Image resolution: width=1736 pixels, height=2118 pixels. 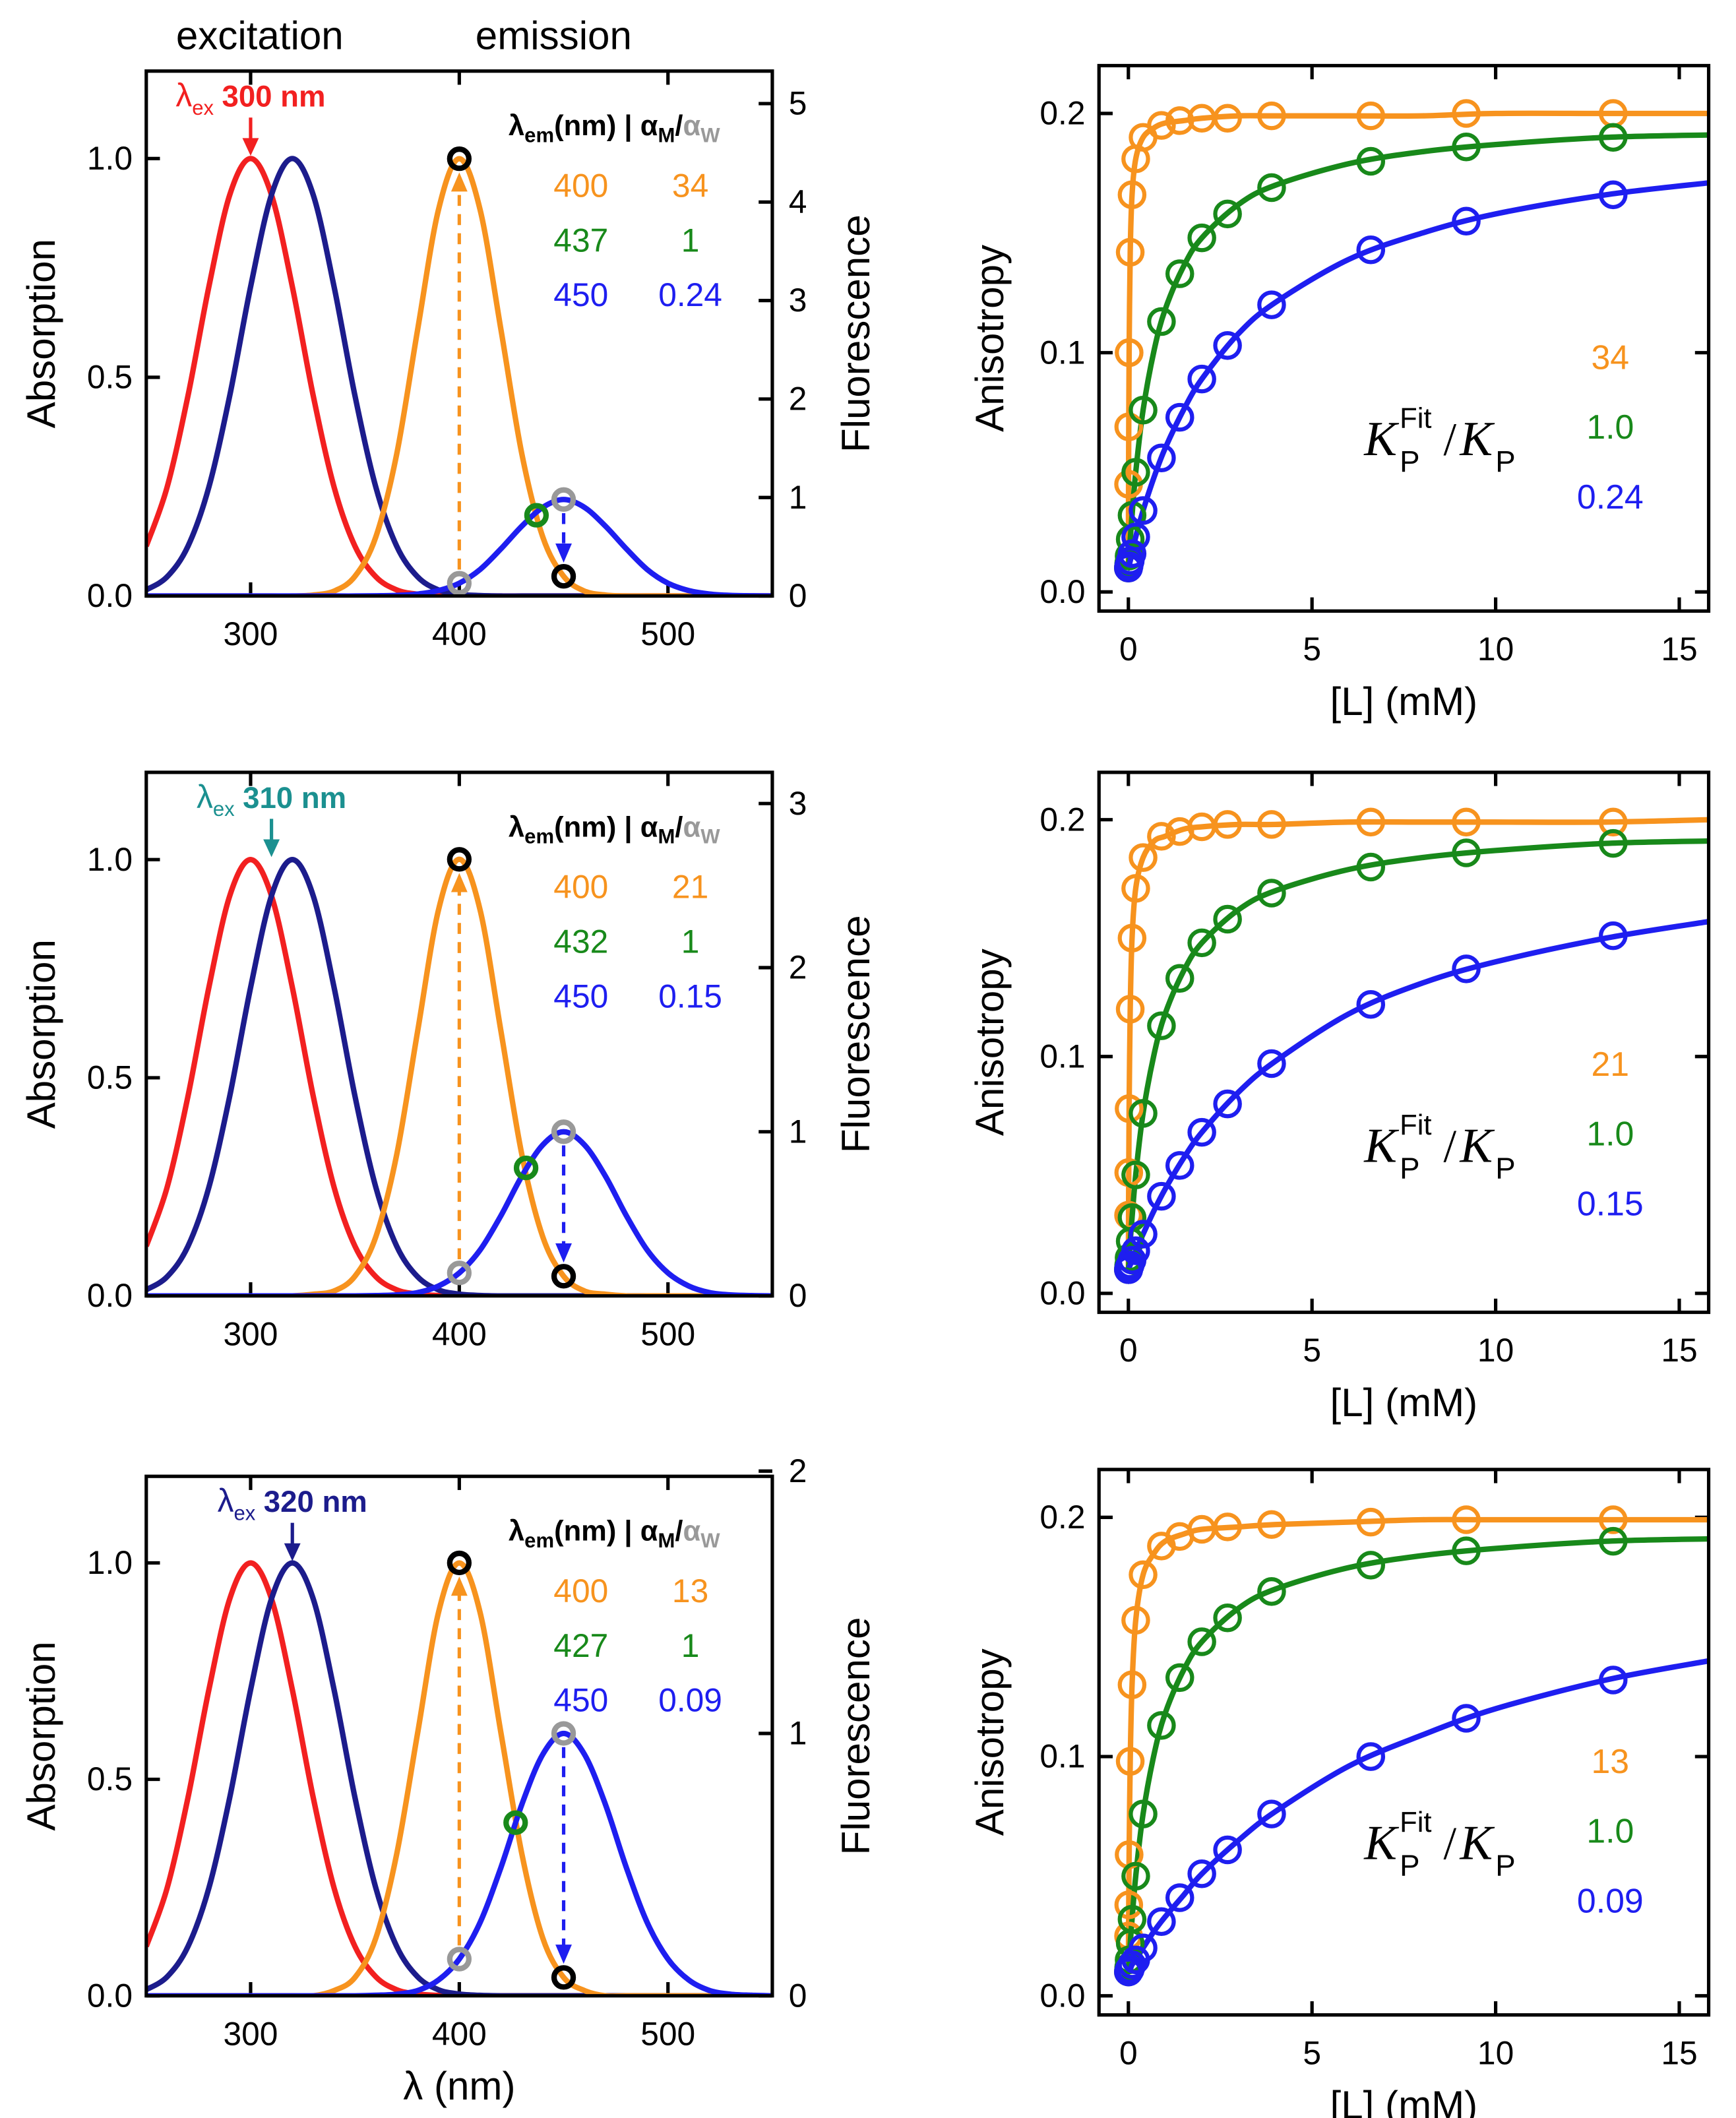 What do you see at coordinates (990, 1042) in the screenshot?
I see `y-axis-label: Anisotropy` at bounding box center [990, 1042].